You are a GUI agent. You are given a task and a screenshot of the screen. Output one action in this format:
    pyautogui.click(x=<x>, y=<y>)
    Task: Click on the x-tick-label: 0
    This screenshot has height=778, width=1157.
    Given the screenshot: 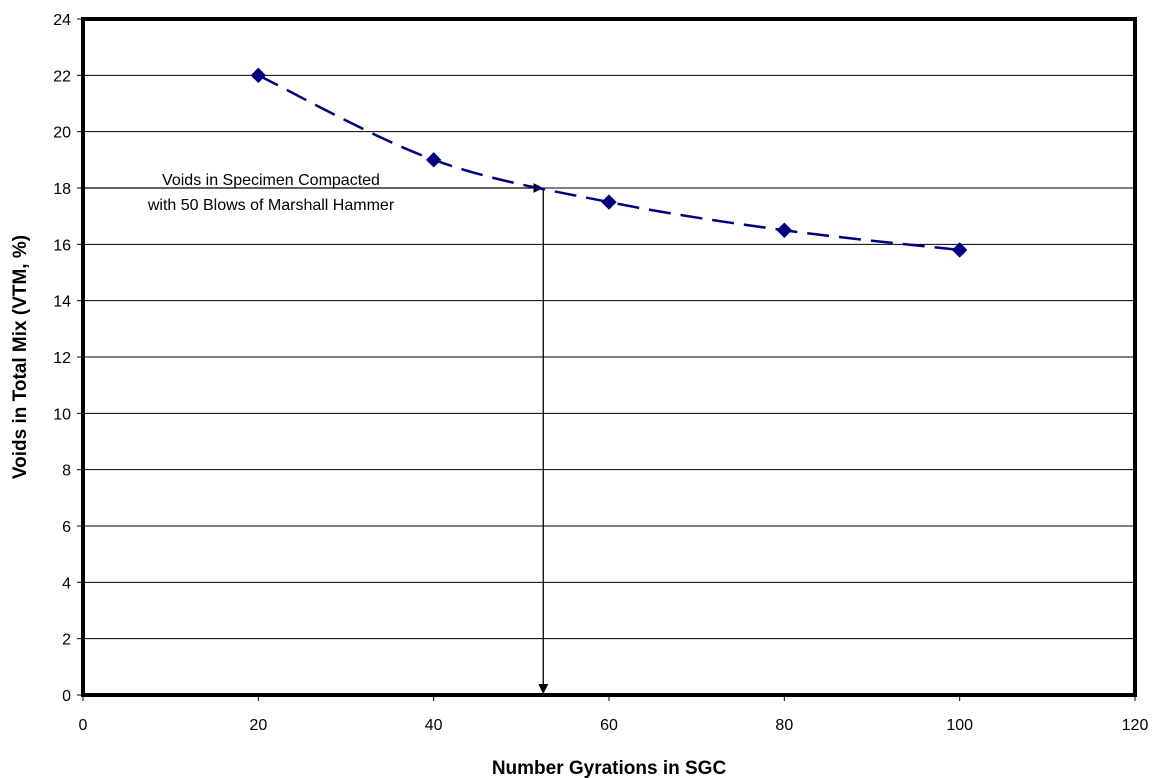 What is the action you would take?
    pyautogui.click(x=83, y=725)
    